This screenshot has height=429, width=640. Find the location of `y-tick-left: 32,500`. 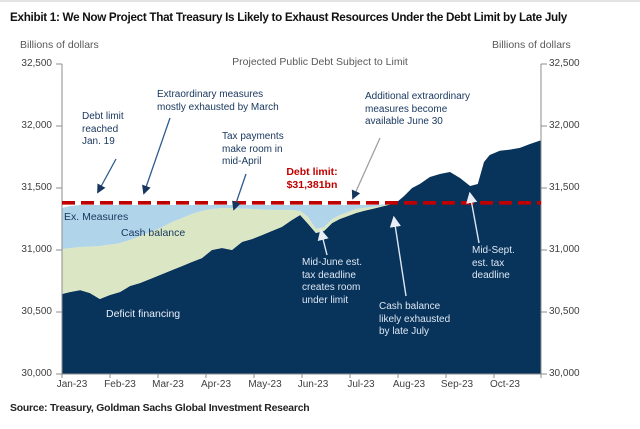

y-tick-left: 32,500 is located at coordinates (36, 63).